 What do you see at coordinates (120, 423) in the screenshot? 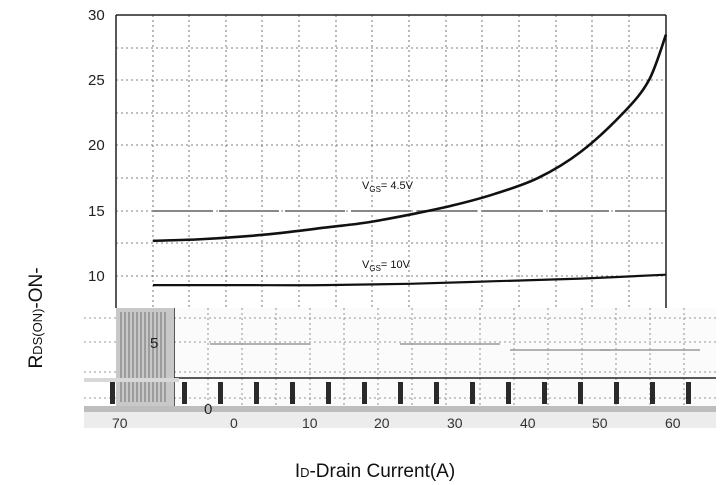
I see `x-tick-label: 70` at bounding box center [120, 423].